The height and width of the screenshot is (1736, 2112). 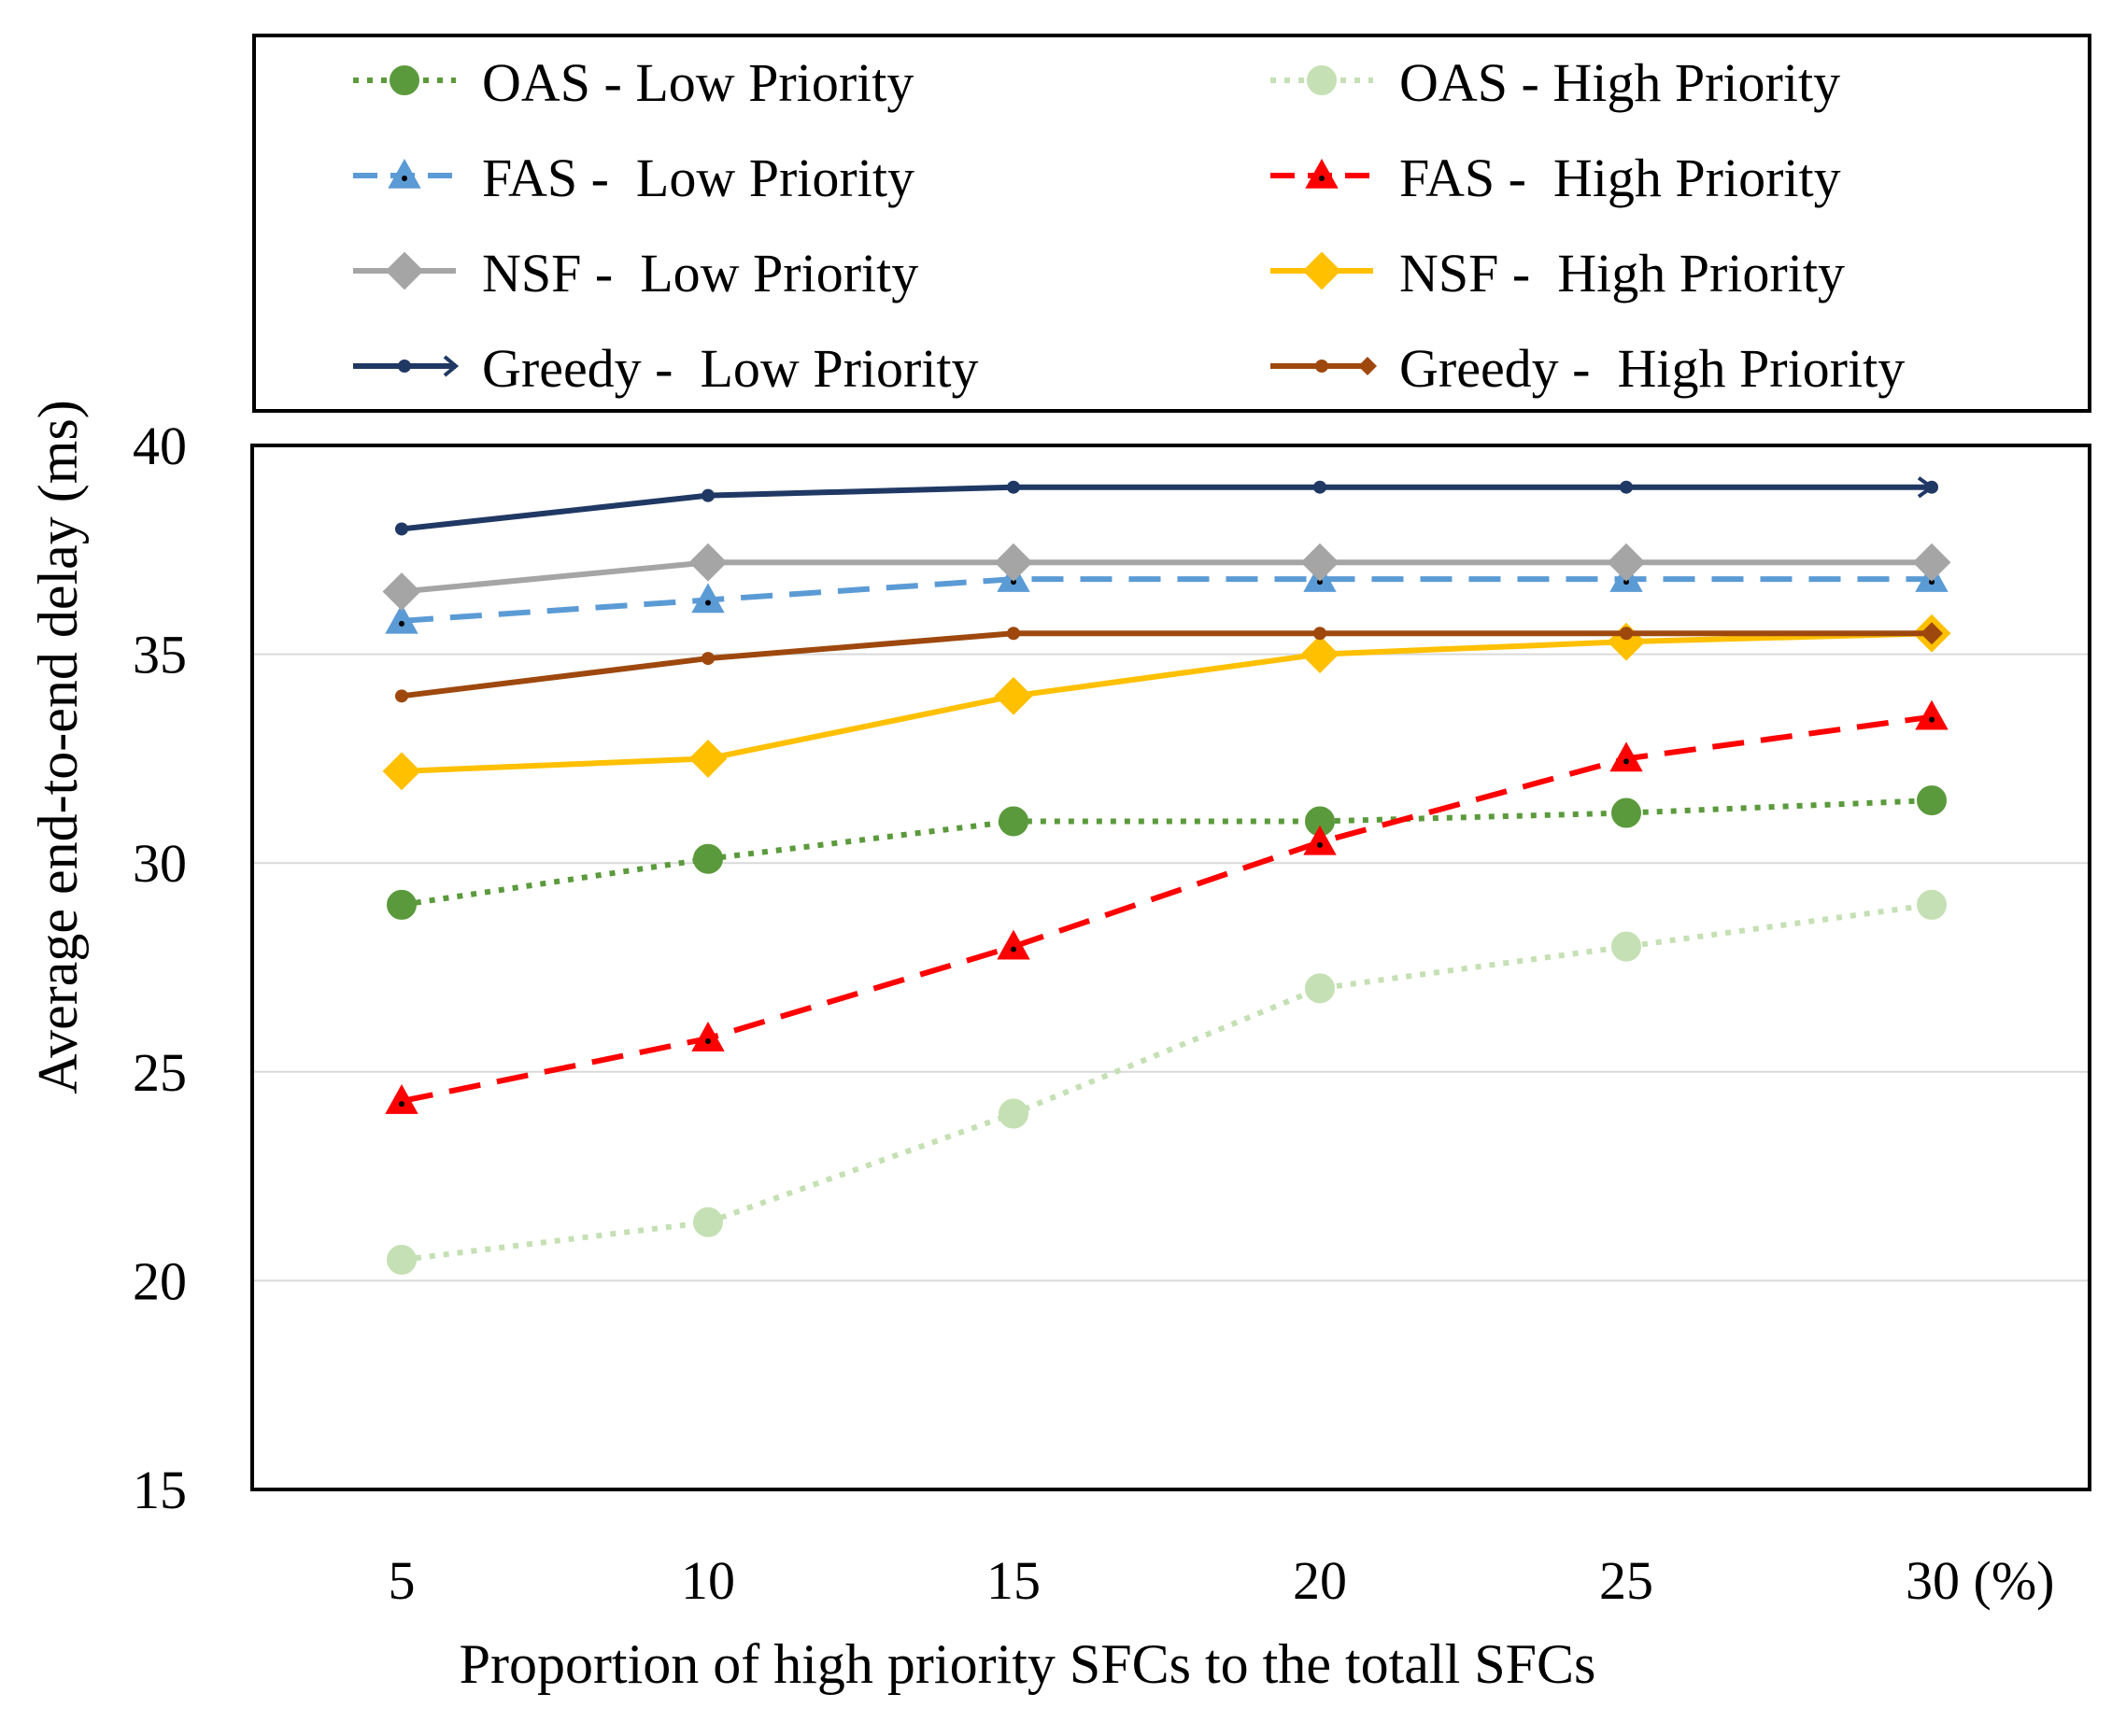 I want to click on x-tick-label: 20, so click(x=1320, y=1580).